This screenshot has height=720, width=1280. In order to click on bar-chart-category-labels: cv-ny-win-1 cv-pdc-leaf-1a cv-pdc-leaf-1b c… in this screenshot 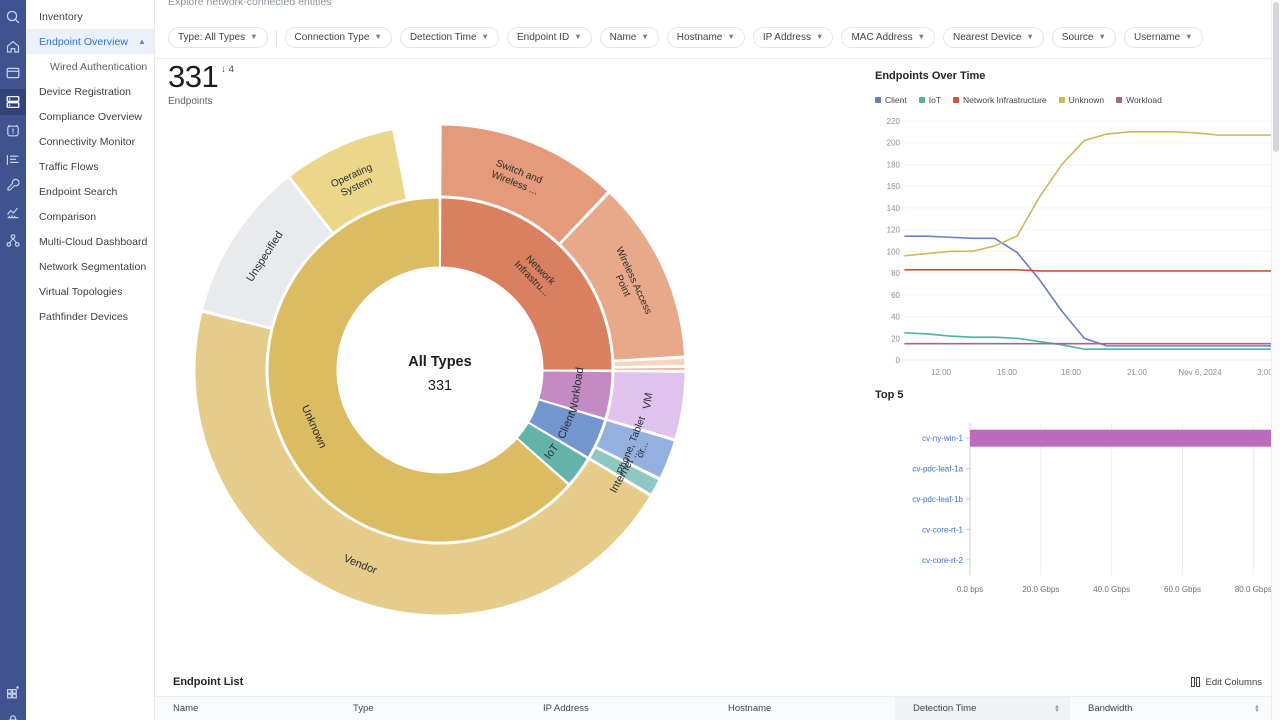, I will do `click(941, 499)`.